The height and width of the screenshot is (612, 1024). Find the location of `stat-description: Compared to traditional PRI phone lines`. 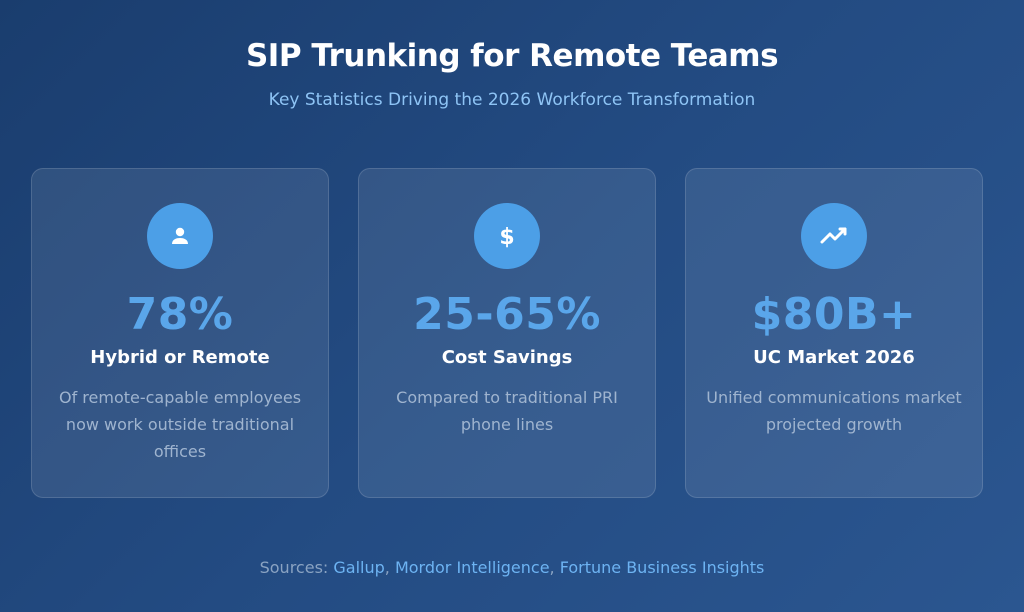

stat-description: Compared to traditional PRI phone lines is located at coordinates (507, 411).